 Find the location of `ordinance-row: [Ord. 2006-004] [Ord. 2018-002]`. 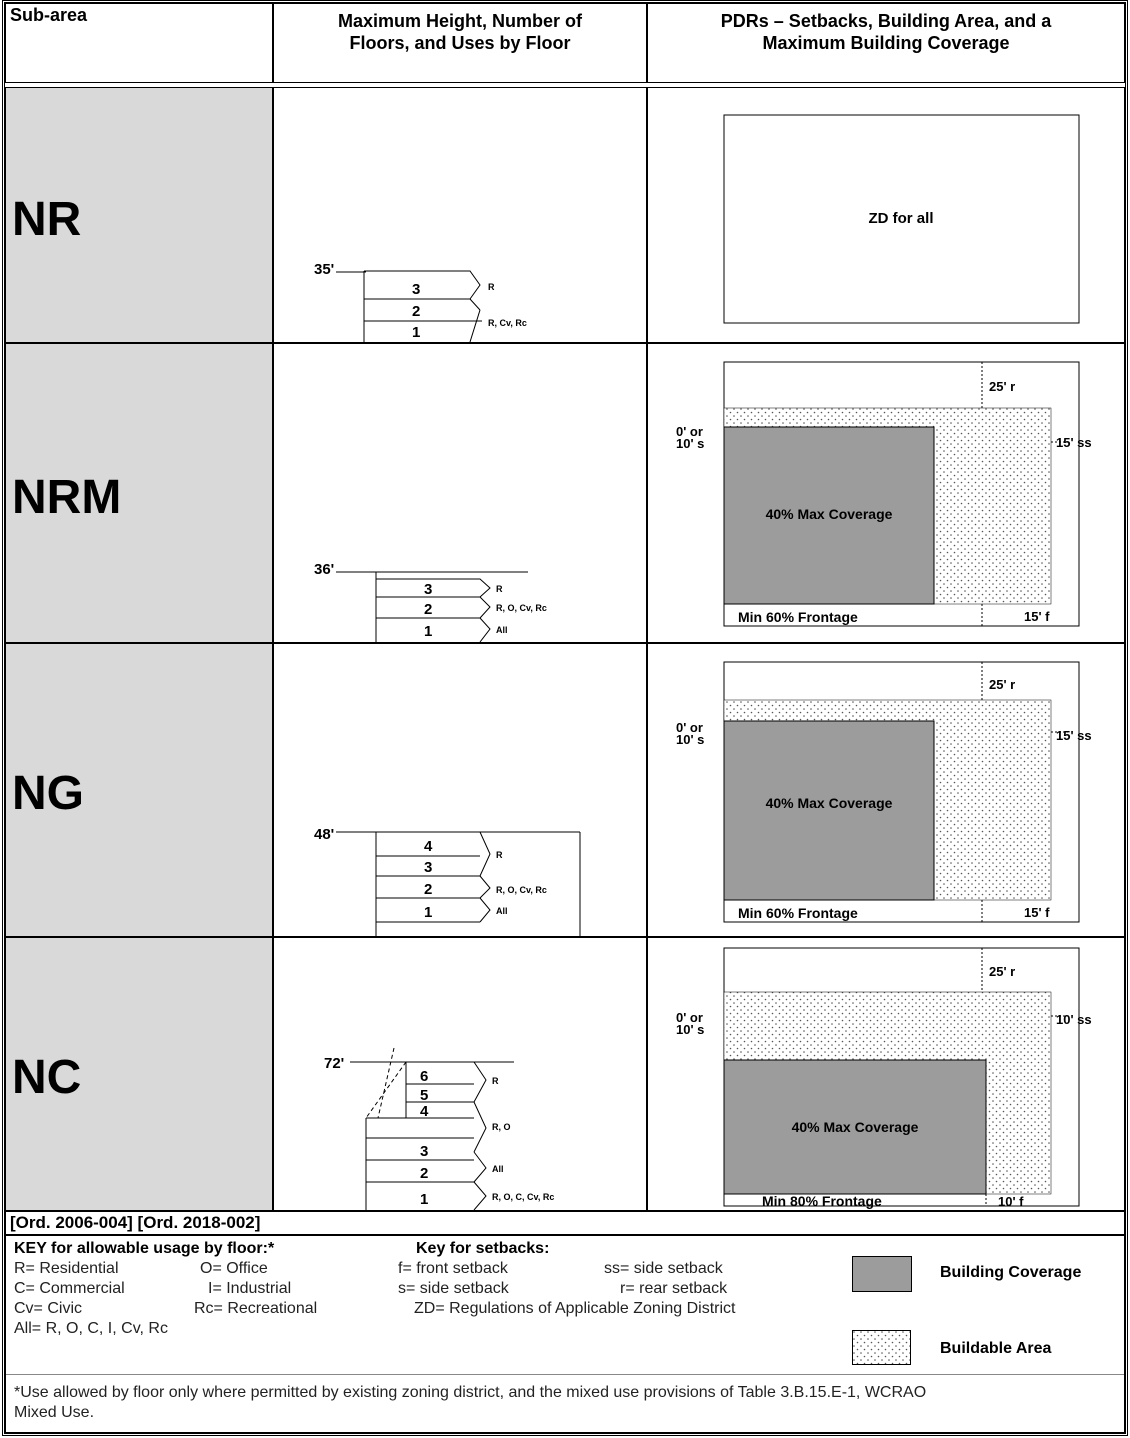

ordinance-row: [Ord. 2006-004] [Ord. 2018-002] is located at coordinates (565, 1223).